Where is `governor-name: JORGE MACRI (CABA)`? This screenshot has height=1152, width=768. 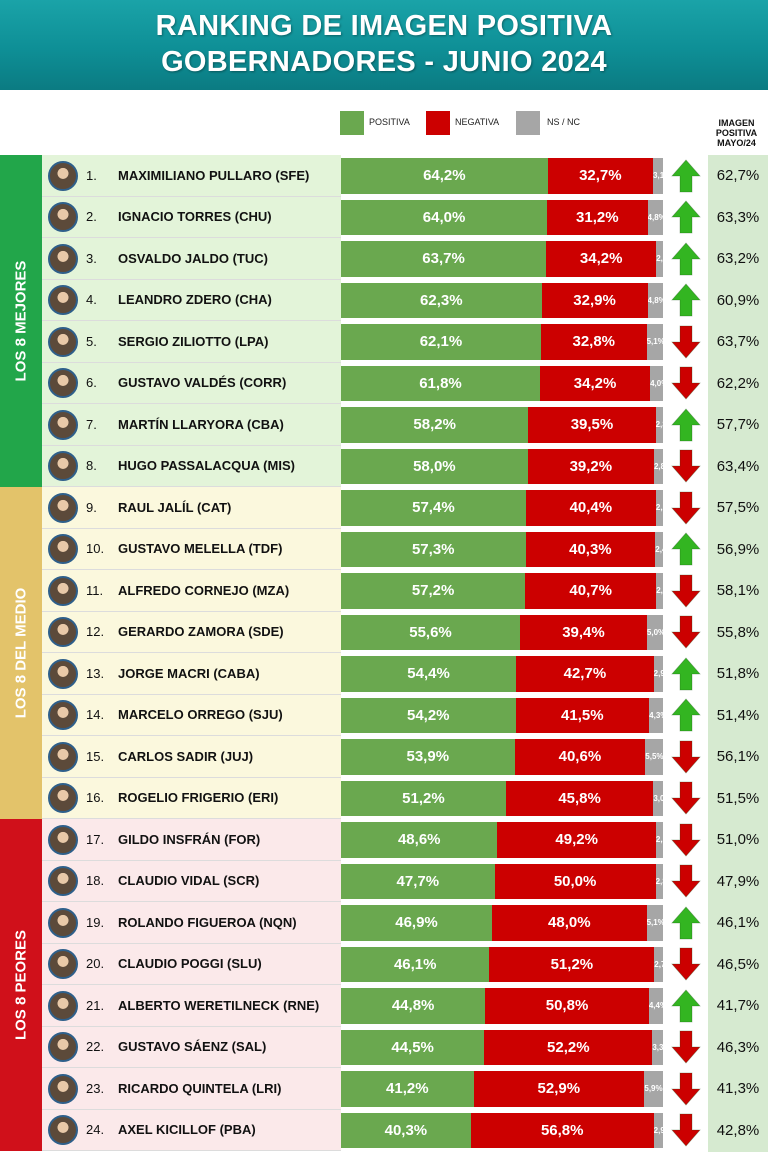
governor-name: JORGE MACRI (CABA) is located at coordinates (189, 673).